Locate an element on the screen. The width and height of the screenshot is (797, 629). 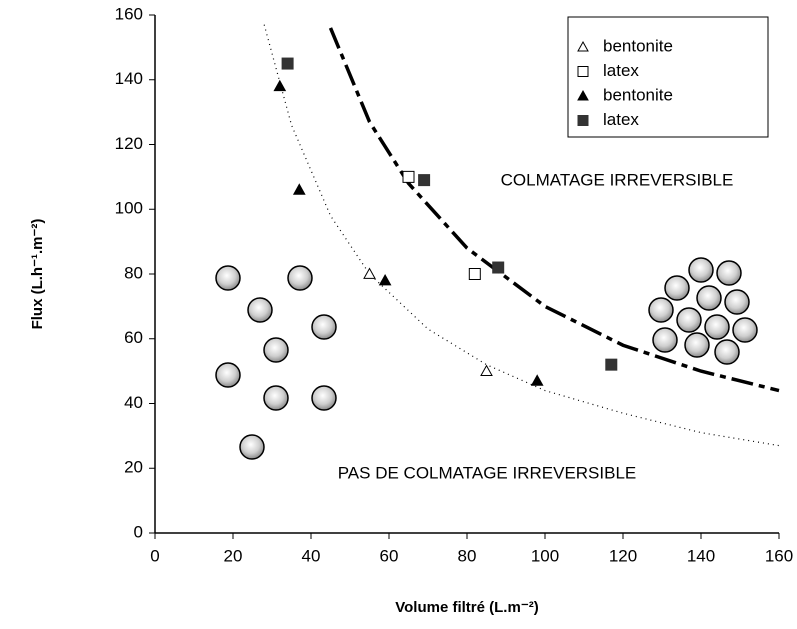
legend-box is located at coordinates (668, 77).